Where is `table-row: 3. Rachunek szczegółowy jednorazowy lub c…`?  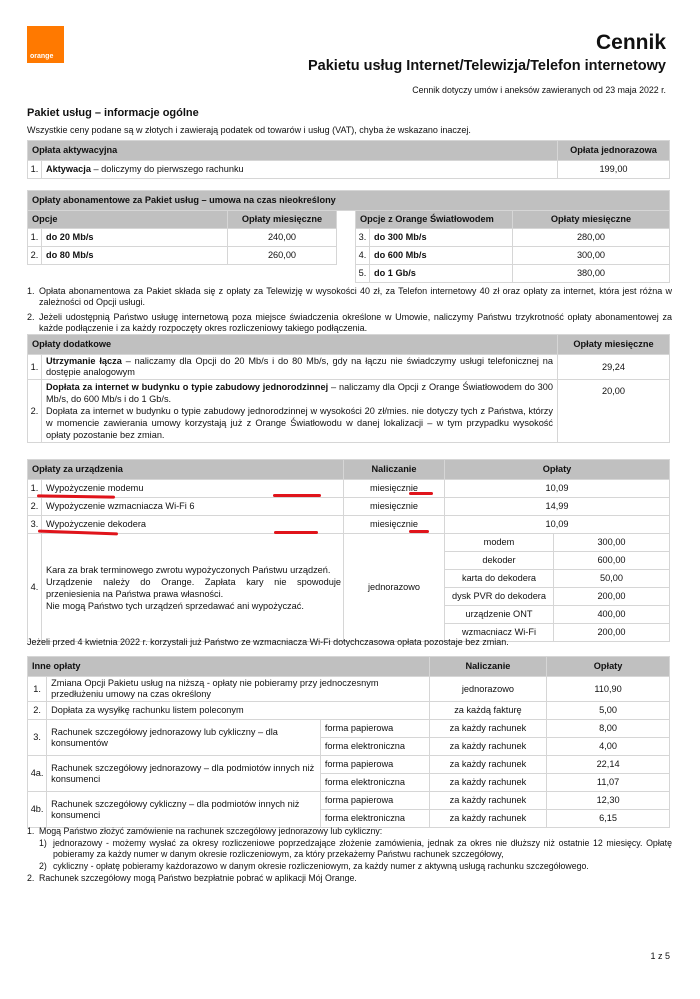 table-row: 3. Rachunek szczegółowy jednorazowy lub c… is located at coordinates (348, 737).